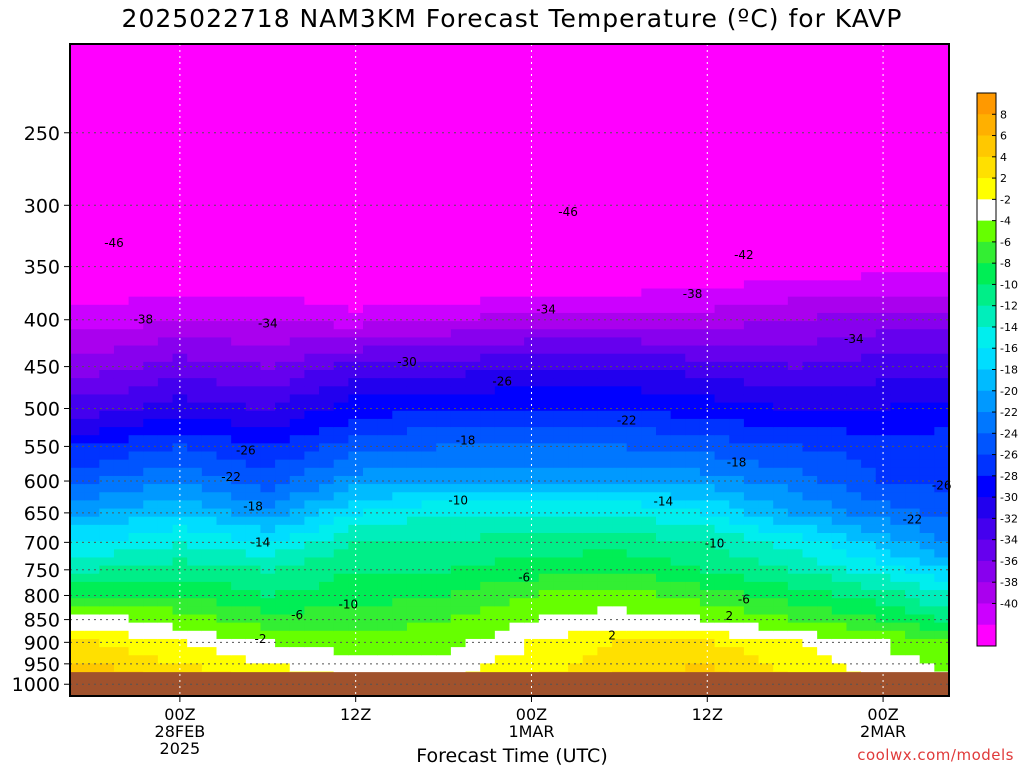 This screenshot has width=1024, height=768. Describe the element at coordinates (935, 755) in the screenshot. I see `credit-link: coolwx.com/models` at that location.